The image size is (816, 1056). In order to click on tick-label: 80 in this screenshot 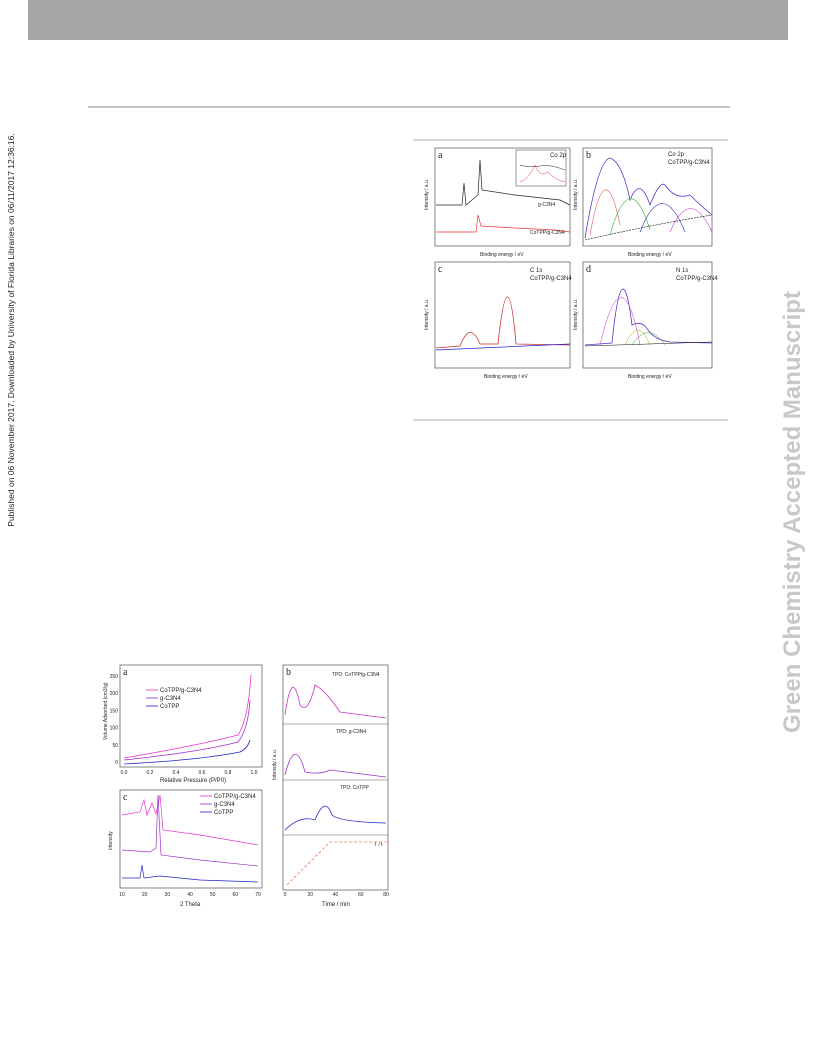, I will do `click(386, 895)`.